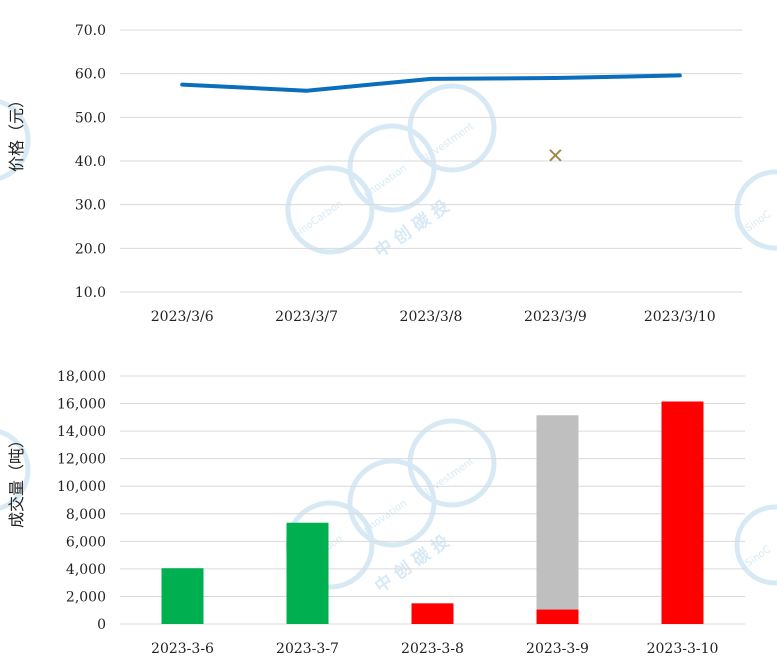  I want to click on volume-x-tick-label: 2023-3-9, so click(557, 649).